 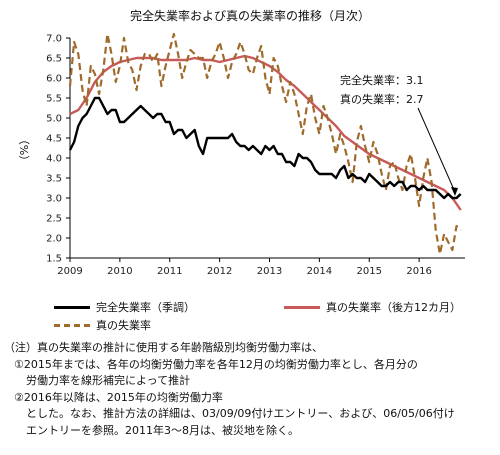 I want to click on annotation-unemployment: 完全失業率：3.1, so click(x=382, y=80).